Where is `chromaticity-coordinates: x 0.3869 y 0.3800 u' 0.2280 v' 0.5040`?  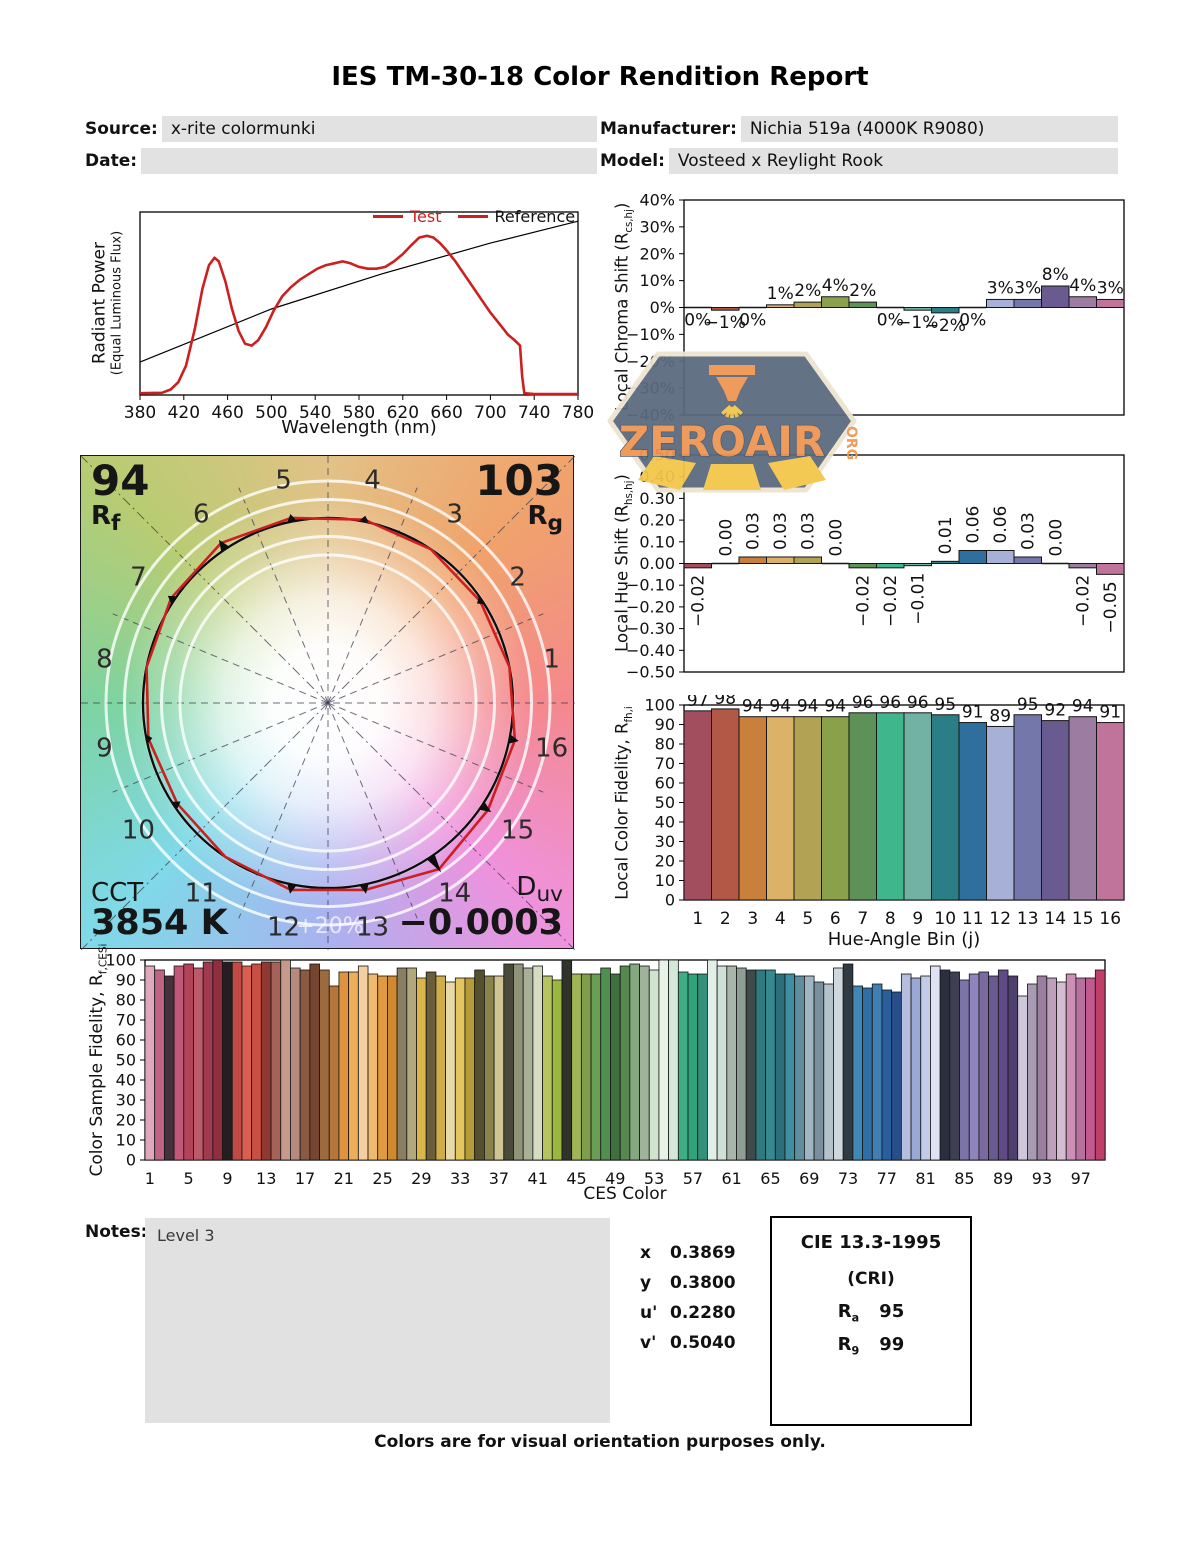
chromaticity-coordinates: x 0.3869 y 0.3800 u' 0.2280 v' 0.5040 is located at coordinates (688, 1298).